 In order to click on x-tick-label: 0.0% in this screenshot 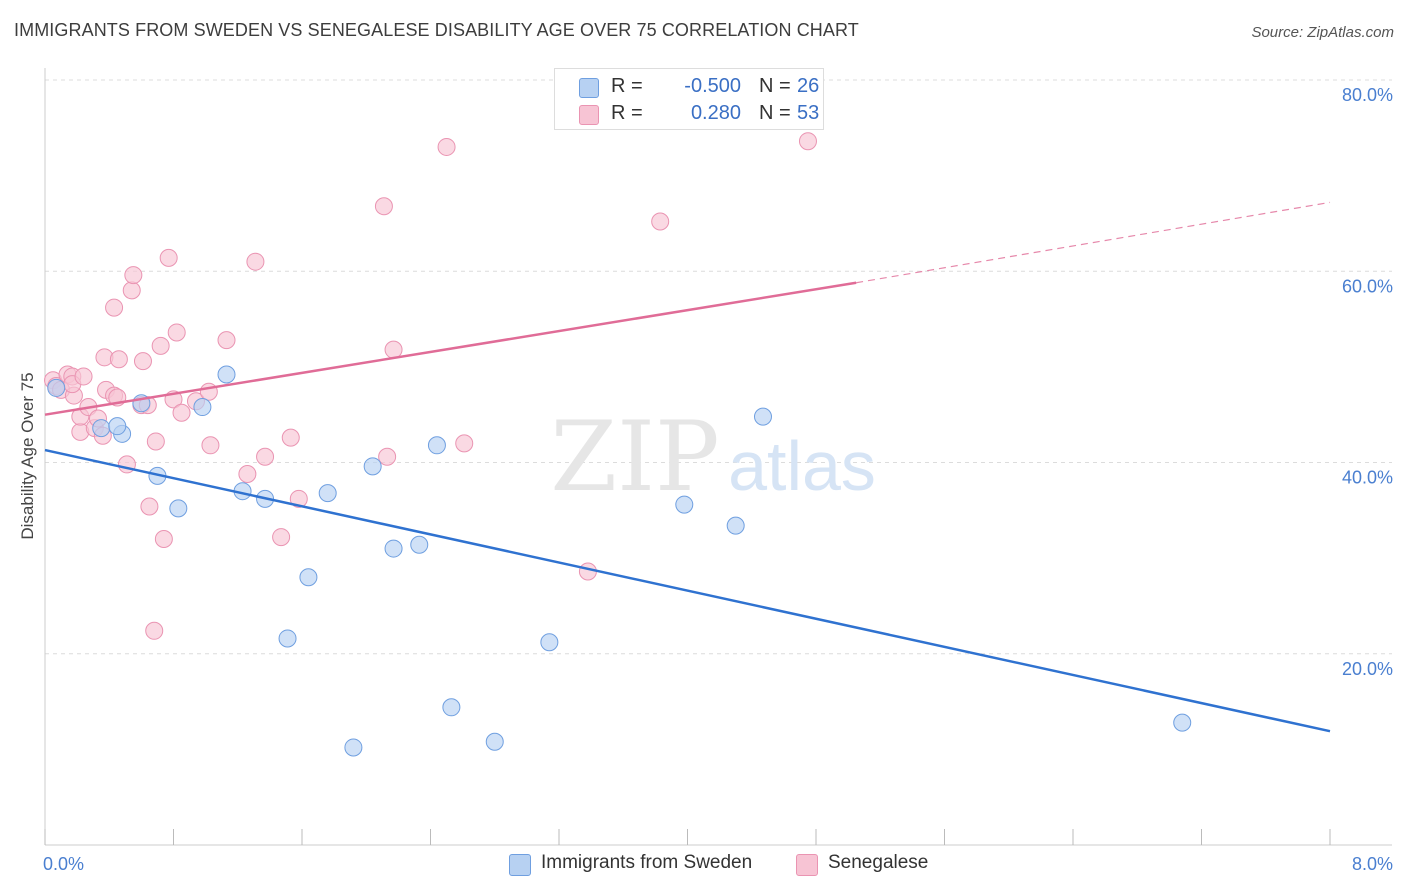, I will do `click(63, 864)`.